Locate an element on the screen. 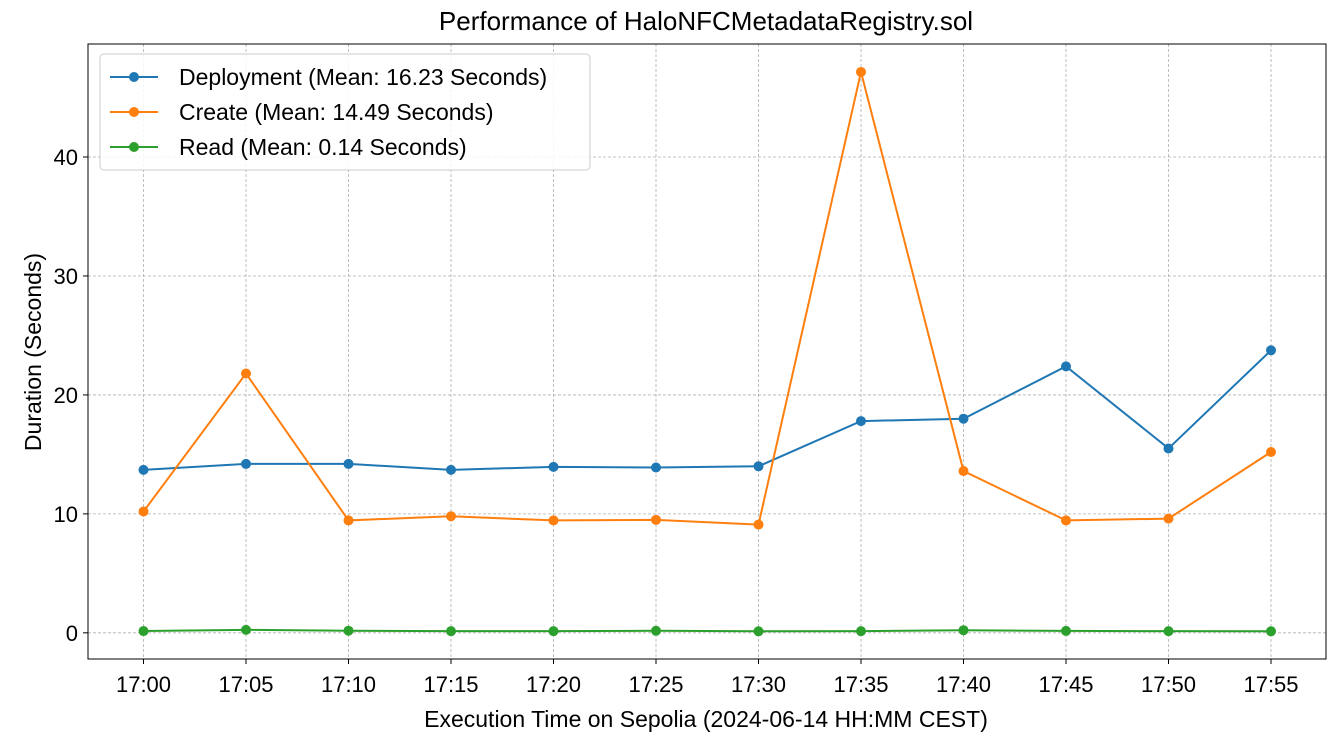  legend-label: Create (Mean: 14.49 Seconds) is located at coordinates (336, 112).